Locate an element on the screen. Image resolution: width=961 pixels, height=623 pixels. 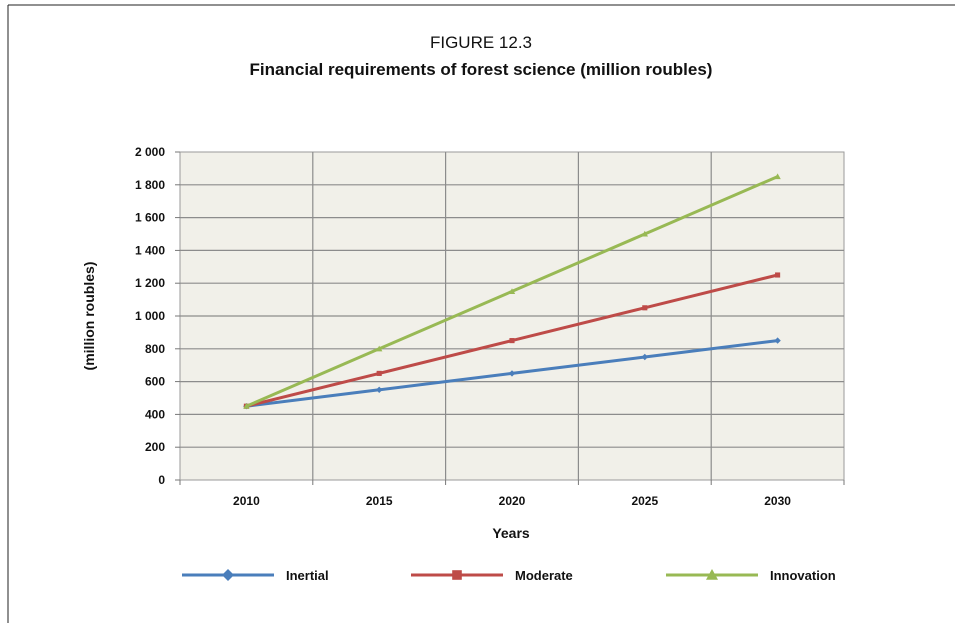
x-tick-label: 2025 is located at coordinates (644, 501).